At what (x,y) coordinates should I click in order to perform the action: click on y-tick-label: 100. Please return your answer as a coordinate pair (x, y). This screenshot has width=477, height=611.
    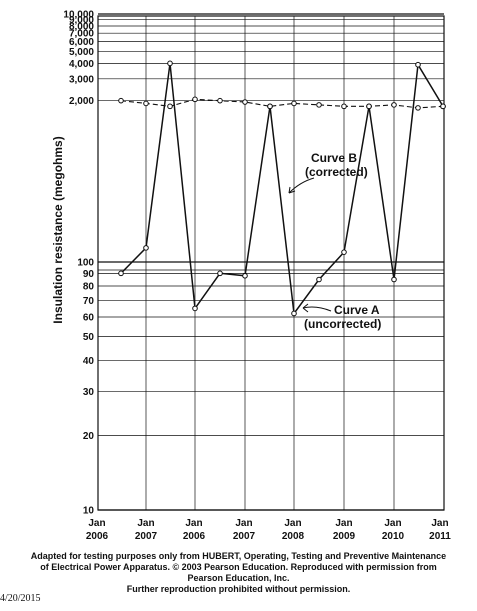
    Looking at the image, I should click on (85, 263).